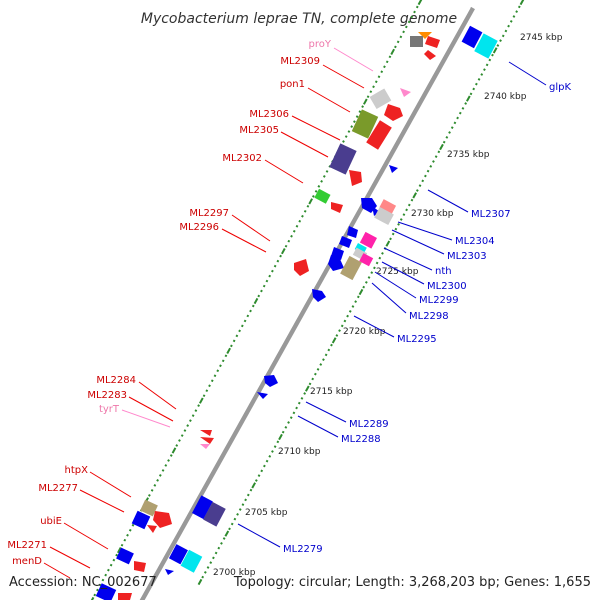 The height and width of the screenshot is (600, 600). What do you see at coordinates (417, 339) in the screenshot?
I see `gene-label-ML2295: ML2295` at bounding box center [417, 339].